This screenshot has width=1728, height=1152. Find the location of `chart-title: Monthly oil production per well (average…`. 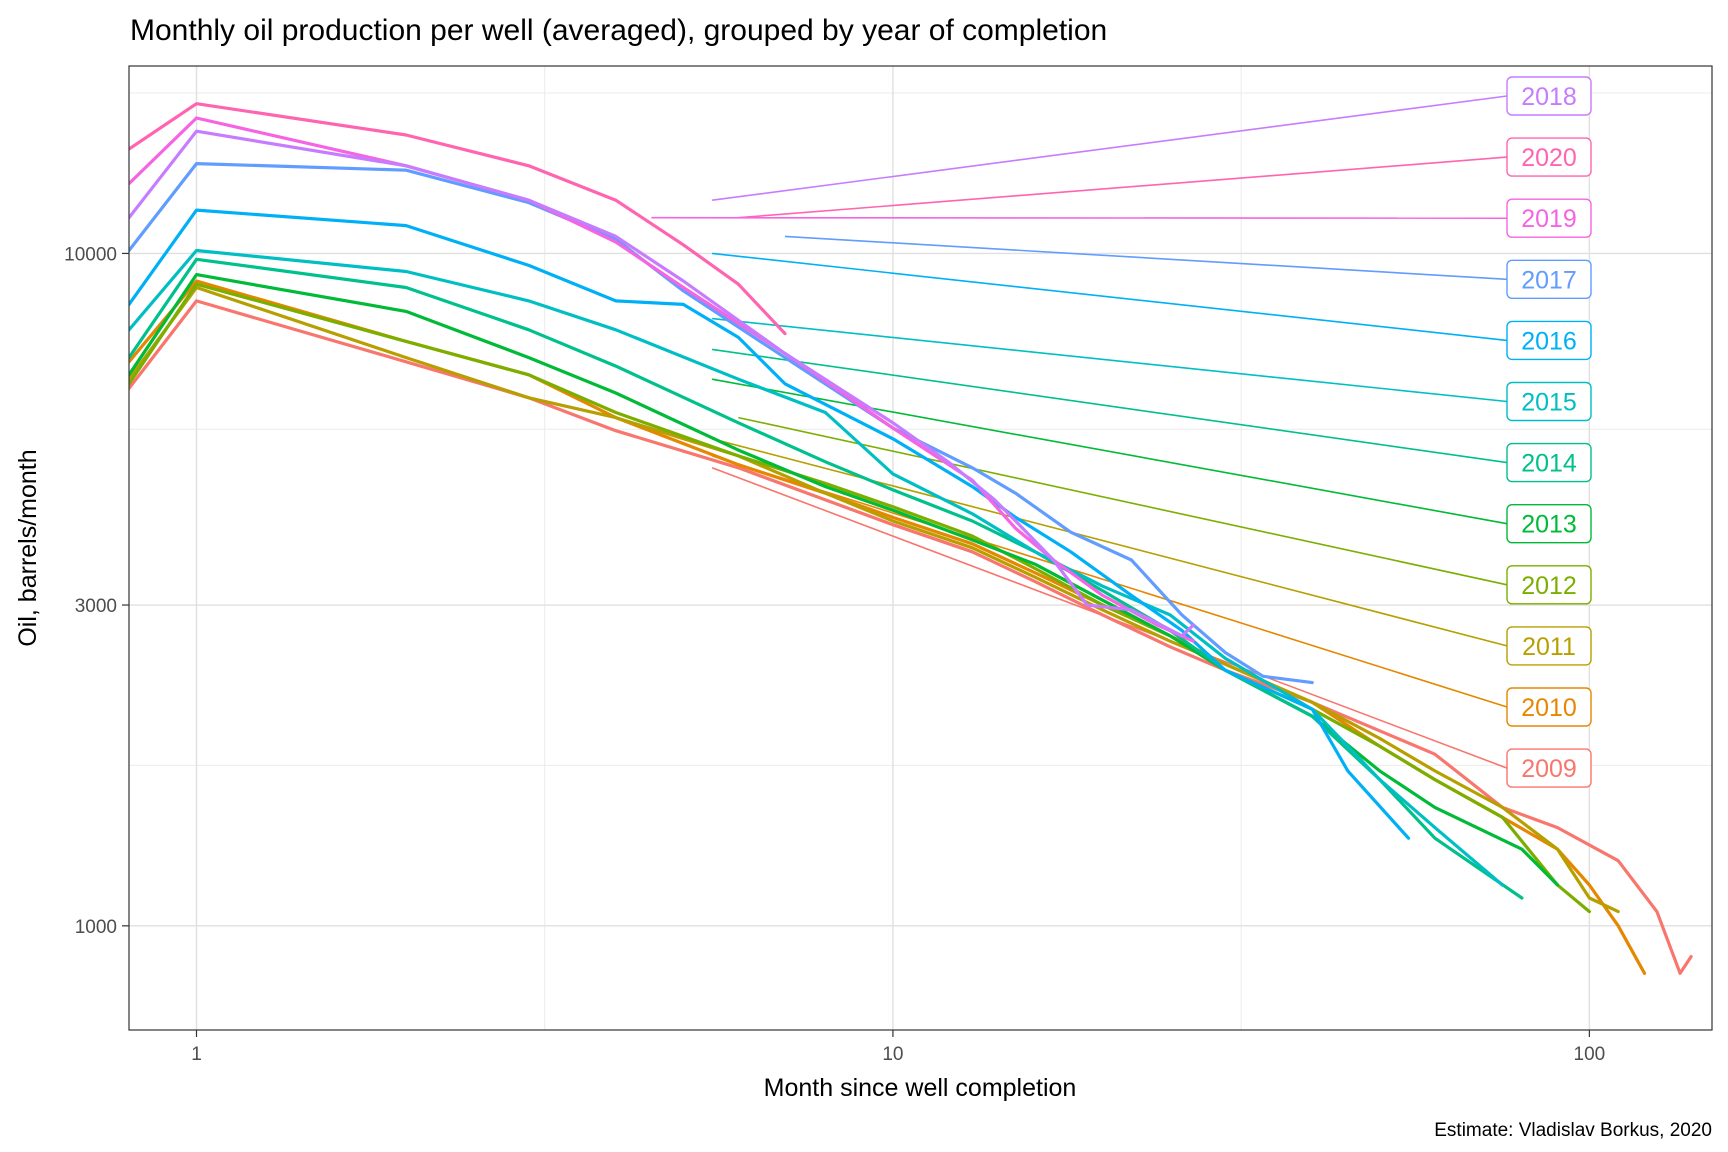

chart-title: Monthly oil production per well (average… is located at coordinates (618, 30).